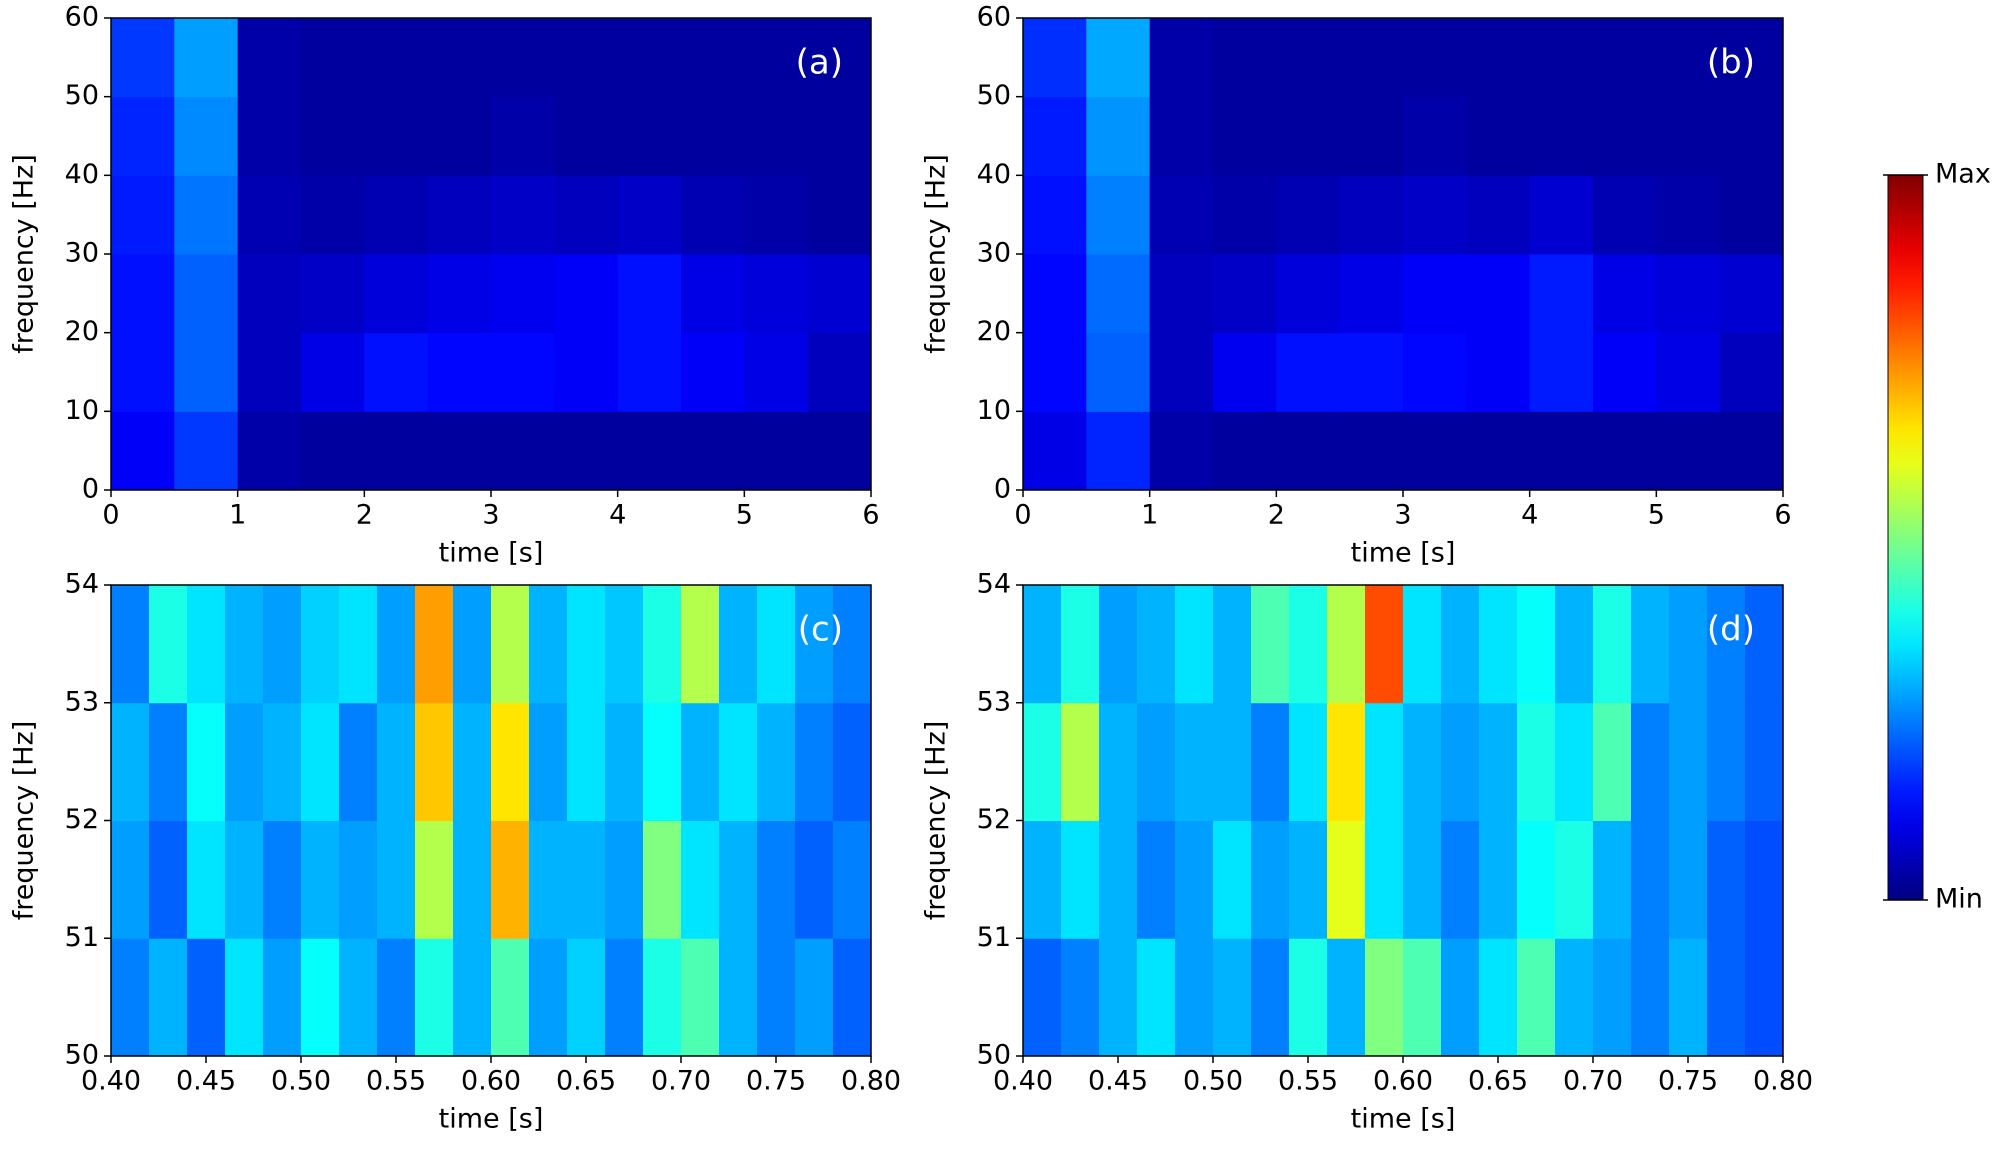  What do you see at coordinates (776, 1081) in the screenshot?
I see `x-tick-label: 0.75` at bounding box center [776, 1081].